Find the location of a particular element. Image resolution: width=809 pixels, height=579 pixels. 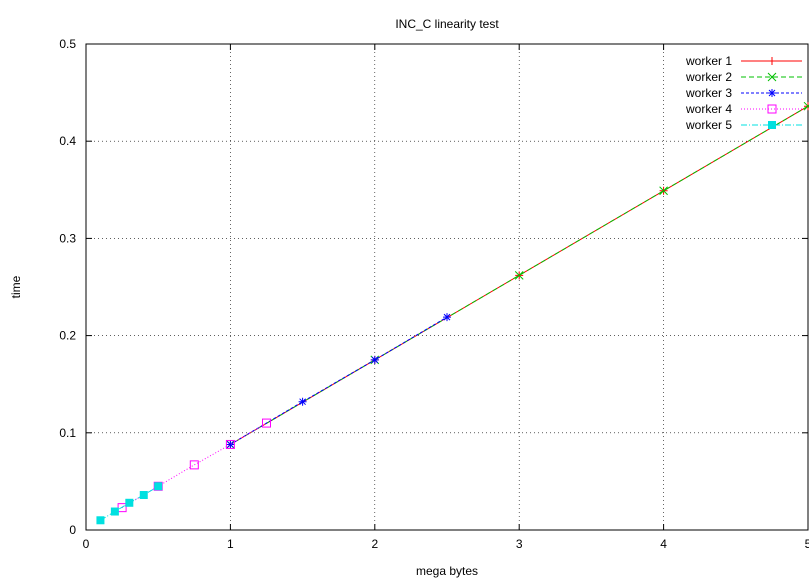

y-tick-label: 0.4 is located at coordinates (67, 141).